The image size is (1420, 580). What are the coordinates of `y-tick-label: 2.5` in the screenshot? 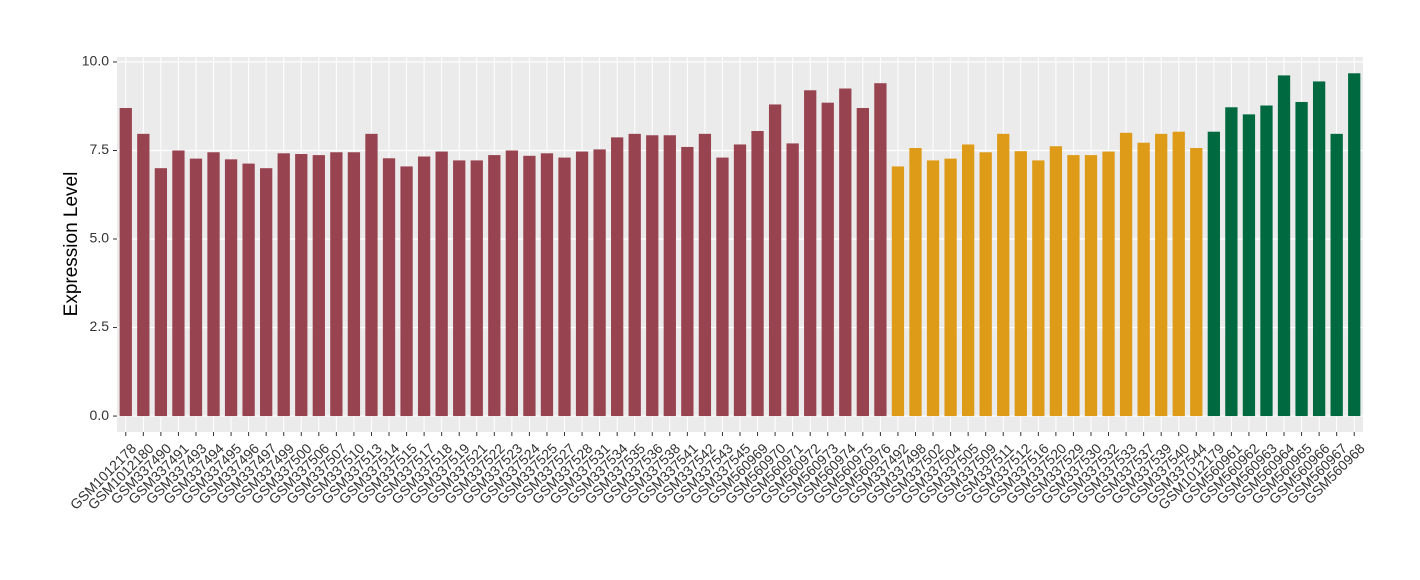 It's located at (100, 326).